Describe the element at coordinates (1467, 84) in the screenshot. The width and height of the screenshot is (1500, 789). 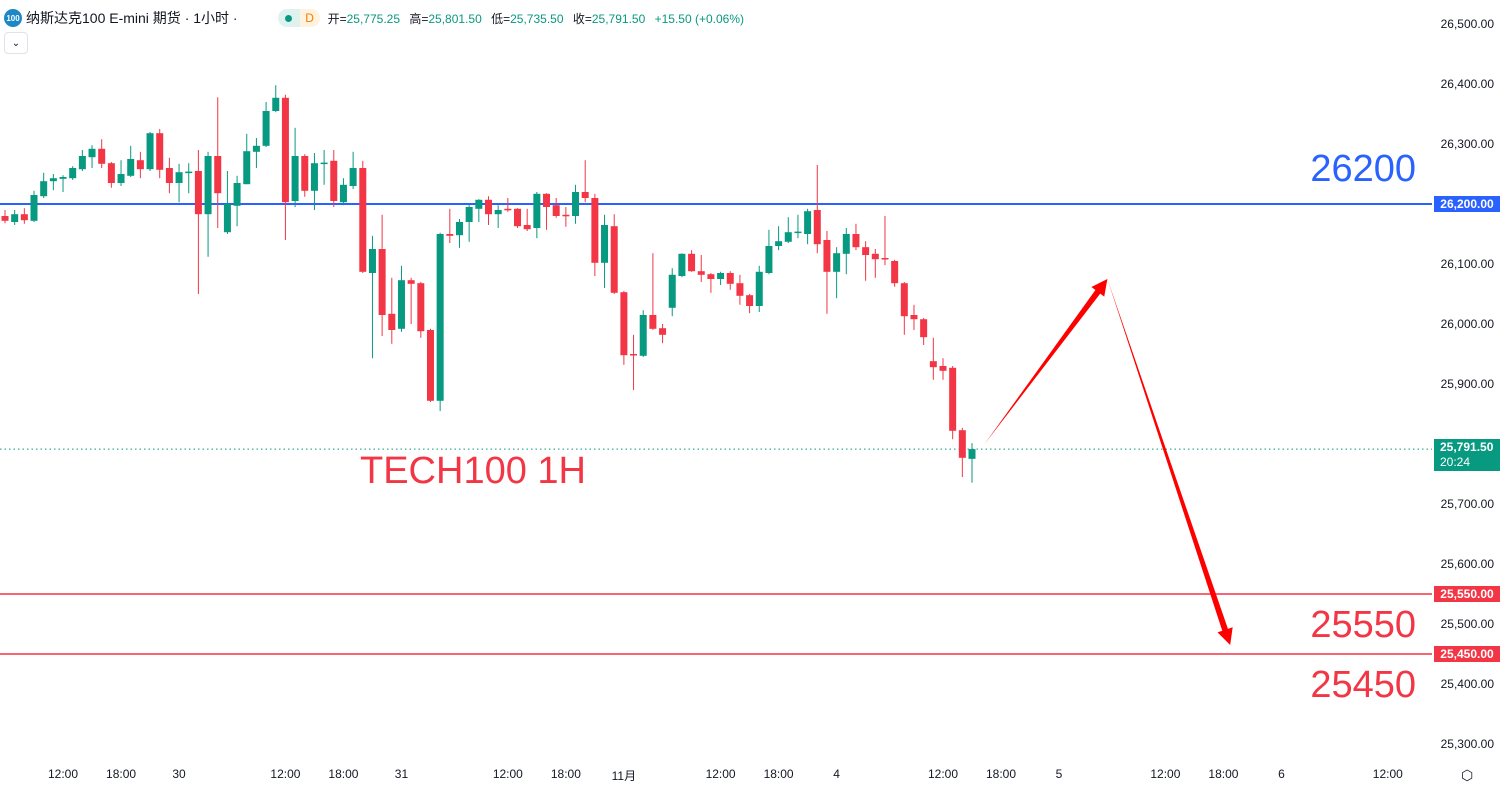
I see `price-axis-label: 26,400.00` at that location.